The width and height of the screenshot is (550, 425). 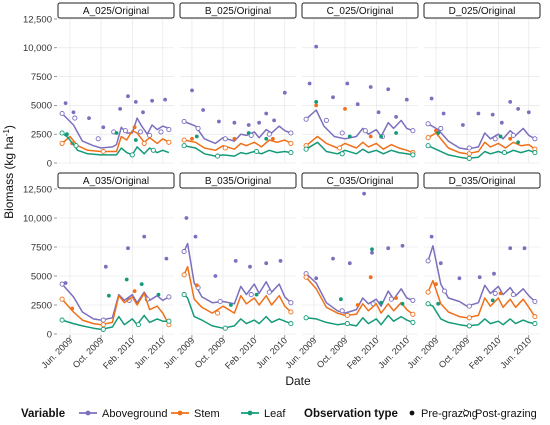 What do you see at coordinates (412, 413) in the screenshot?
I see `legend-key-filled-point` at bounding box center [412, 413].